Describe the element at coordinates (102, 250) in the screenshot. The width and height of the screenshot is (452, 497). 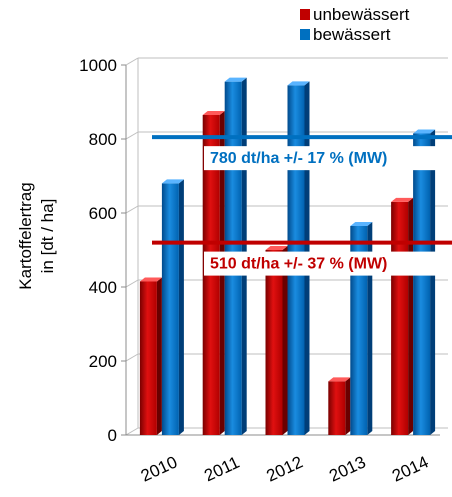
I see `y-ticks: 0 200 400 600 800 1000` at that location.